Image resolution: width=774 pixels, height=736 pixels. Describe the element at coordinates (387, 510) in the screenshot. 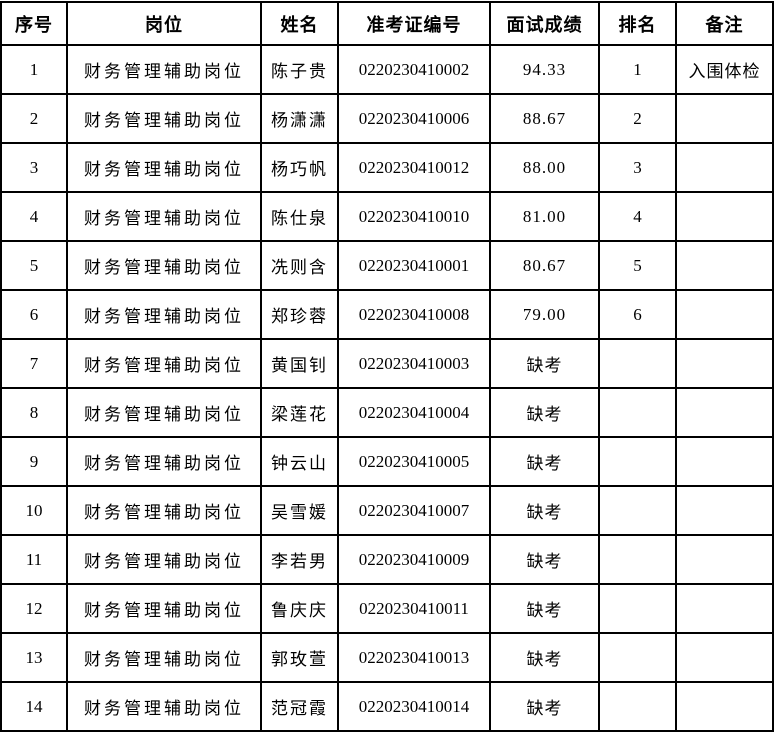

I see `table-row: 10 财务管理辅助岗位 吴雪媛 0220230410007 缺考` at that location.